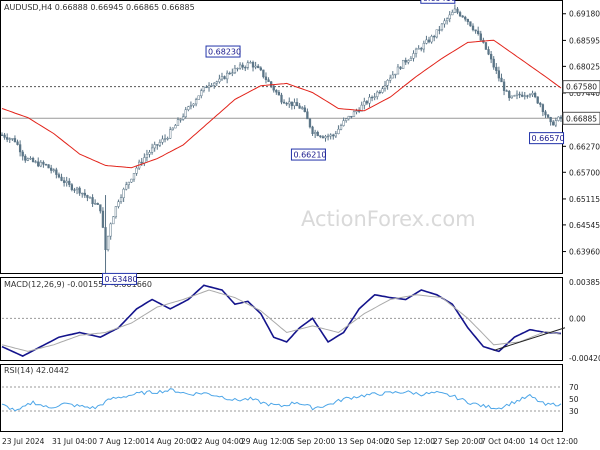 Image resolution: width=600 pixels, height=450 pixels. I want to click on x-tick-label: 20 Sep 12:00, so click(410, 441).